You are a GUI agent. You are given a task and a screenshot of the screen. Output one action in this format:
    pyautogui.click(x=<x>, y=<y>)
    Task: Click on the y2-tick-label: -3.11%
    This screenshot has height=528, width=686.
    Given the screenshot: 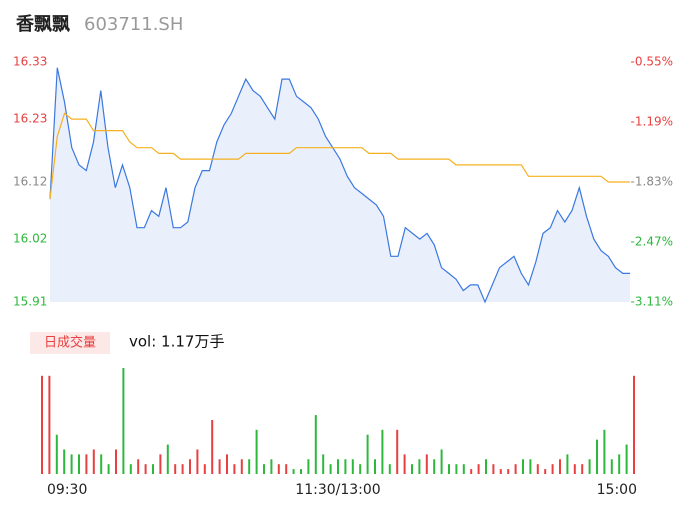 What is the action you would take?
    pyautogui.click(x=652, y=302)
    